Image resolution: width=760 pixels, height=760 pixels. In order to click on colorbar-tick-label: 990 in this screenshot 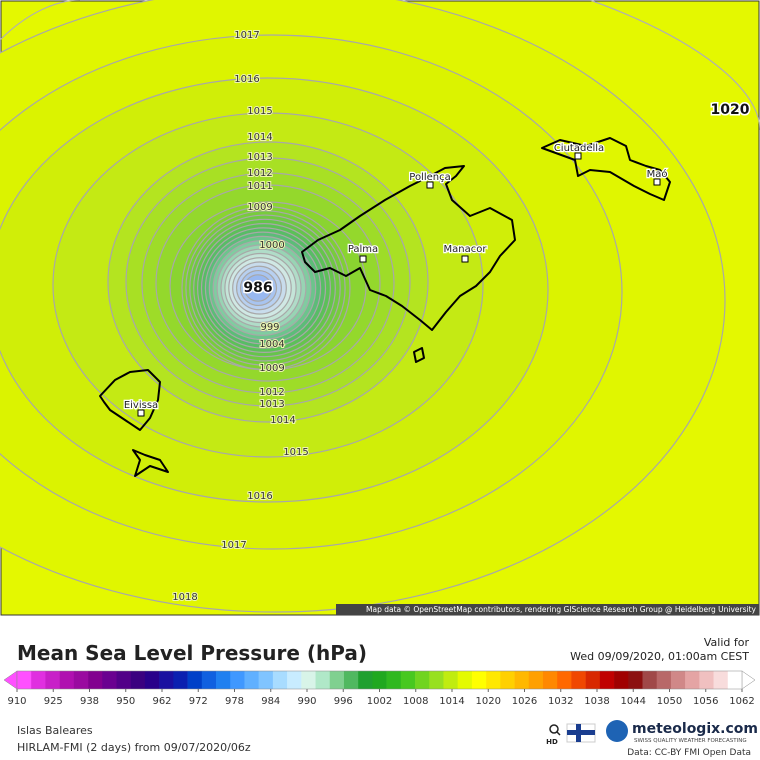, I will do `click(306, 701)`.